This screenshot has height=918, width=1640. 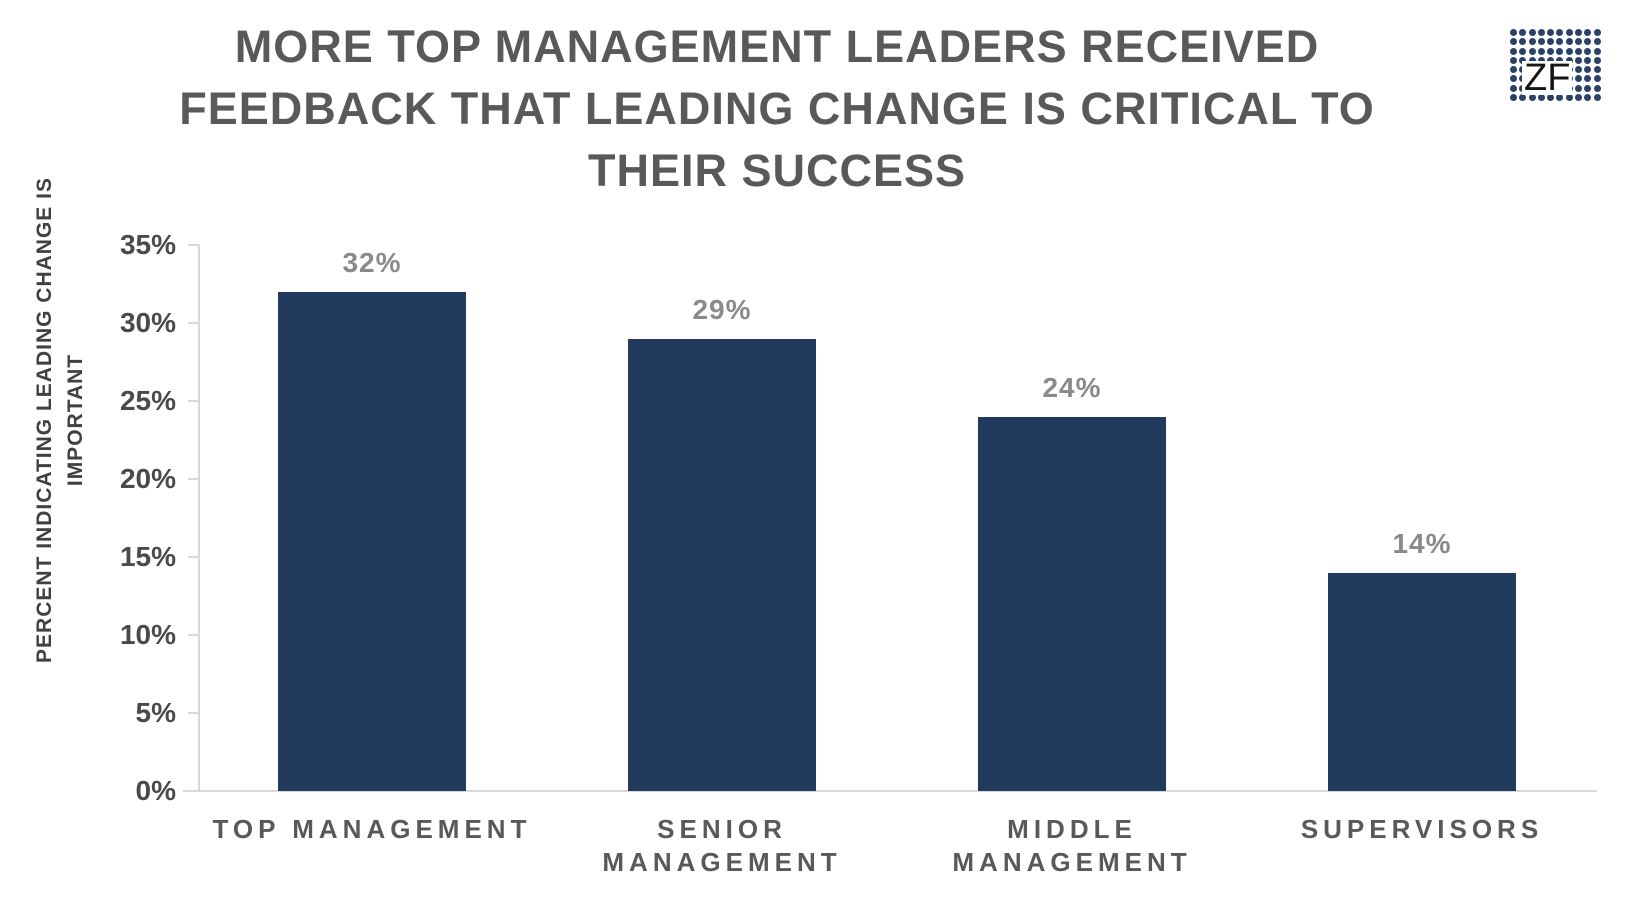 What do you see at coordinates (722, 309) in the screenshot?
I see `bar-value-label: 29%` at bounding box center [722, 309].